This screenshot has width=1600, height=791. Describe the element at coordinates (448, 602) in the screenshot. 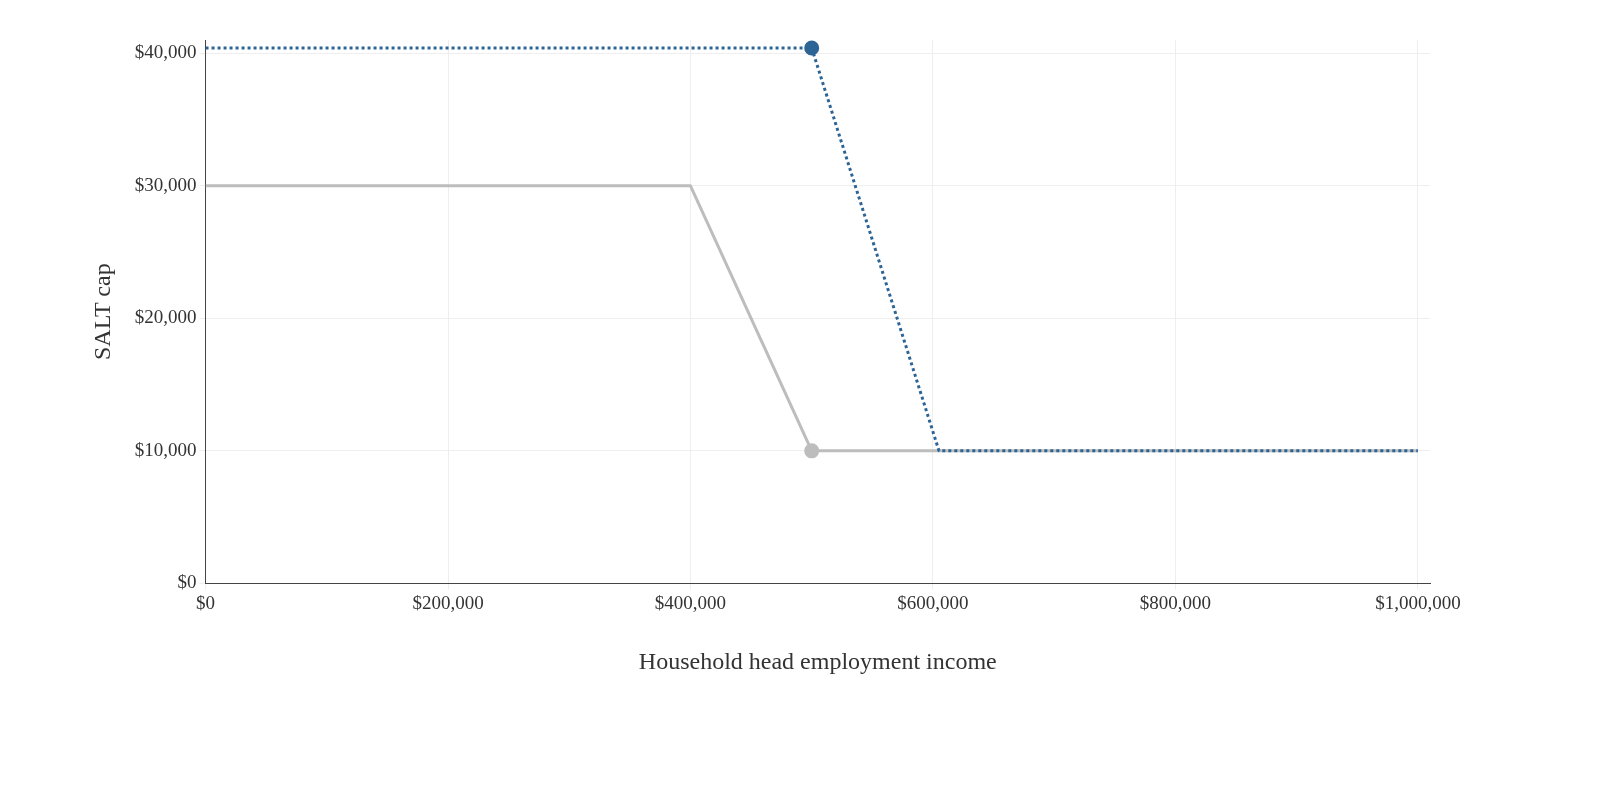

I see `x-tick-label: $200,000` at that location.